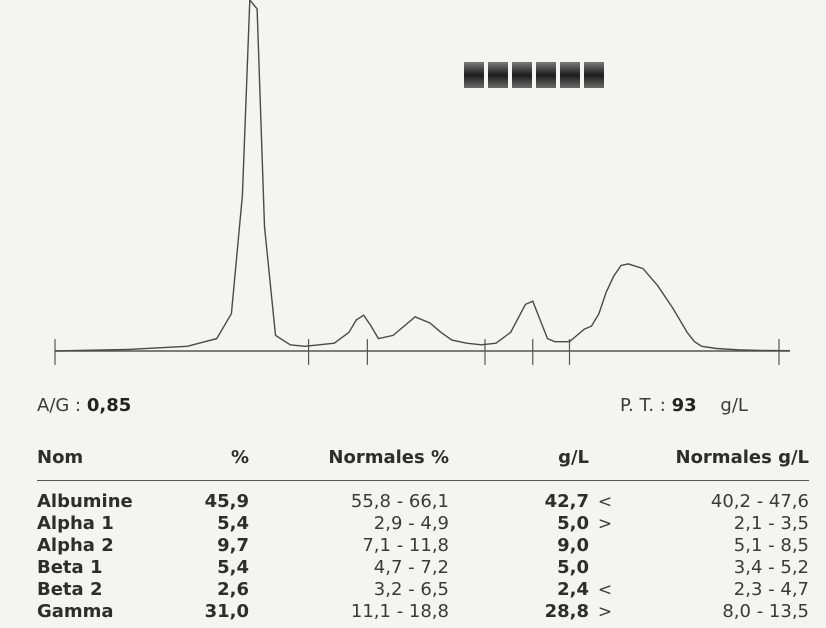 The image size is (826, 628). Describe the element at coordinates (70, 567) in the screenshot. I see `fraction-name: Beta 1` at that location.